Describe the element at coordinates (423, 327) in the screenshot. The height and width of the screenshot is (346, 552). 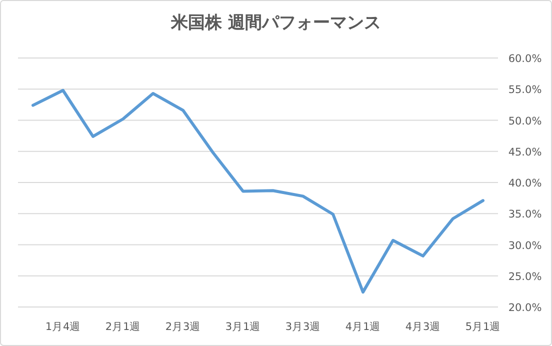
I see `x-tick-label: 4月3週` at that location.